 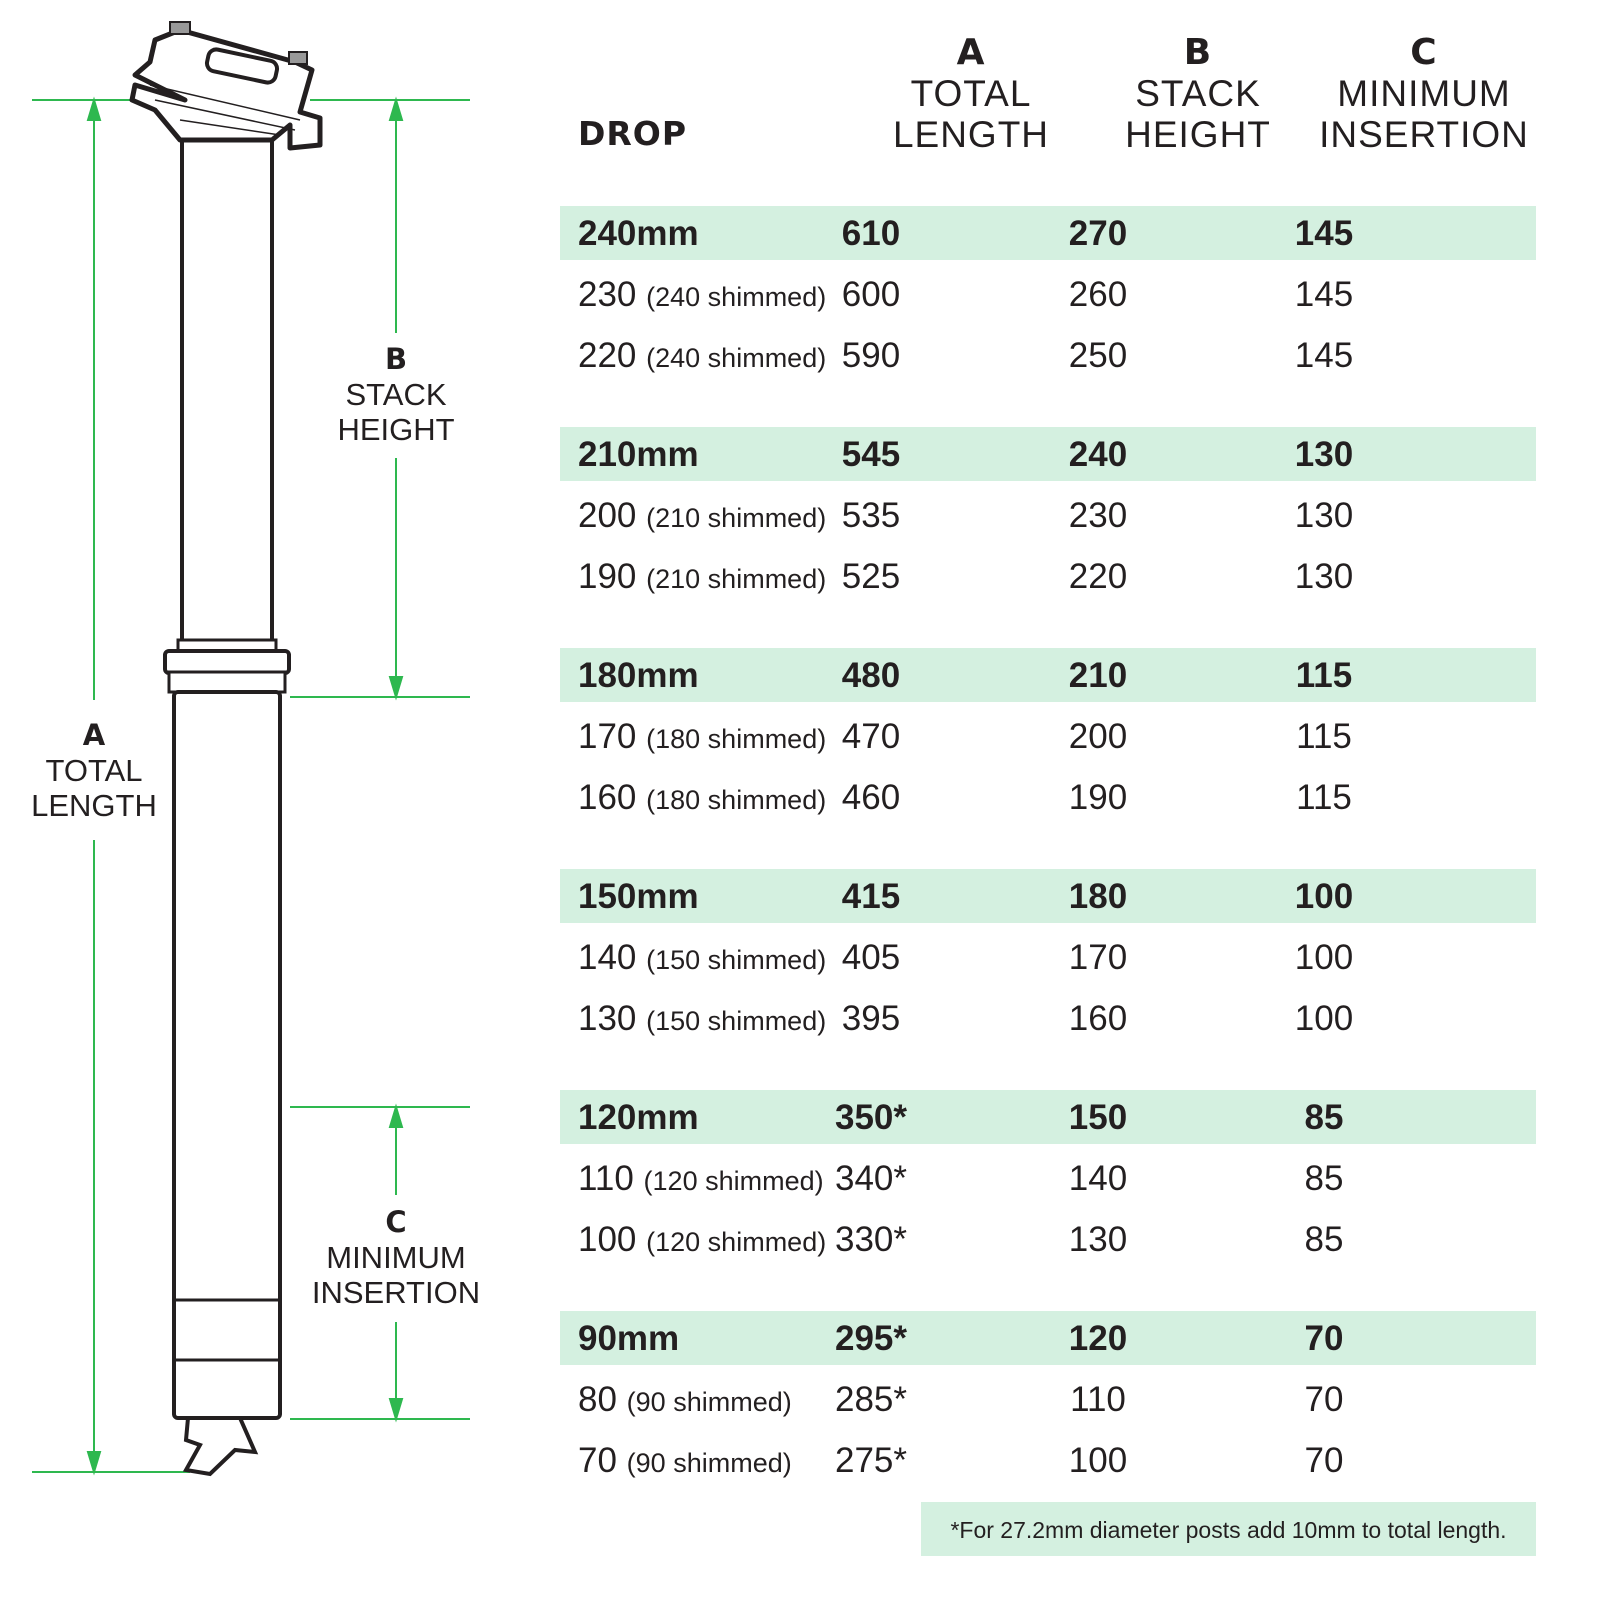 I want to click on label-b-stack-height: B STACK HEIGHT, so click(x=396, y=394).